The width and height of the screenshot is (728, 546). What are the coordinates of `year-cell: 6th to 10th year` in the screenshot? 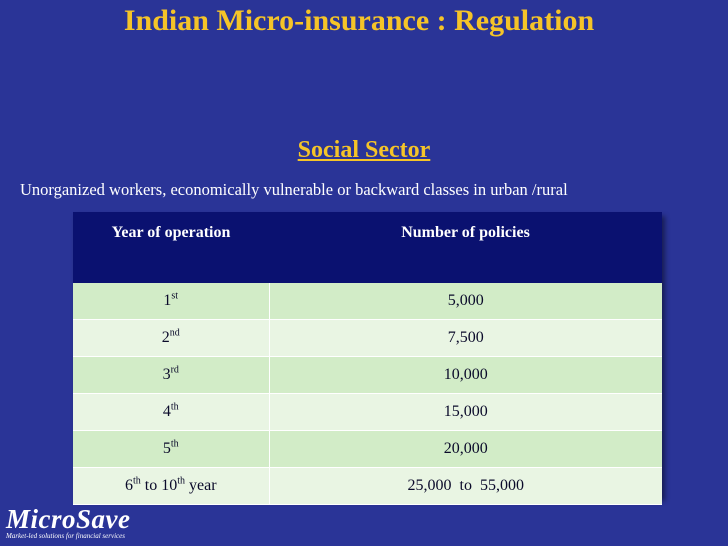 It's located at (171, 486).